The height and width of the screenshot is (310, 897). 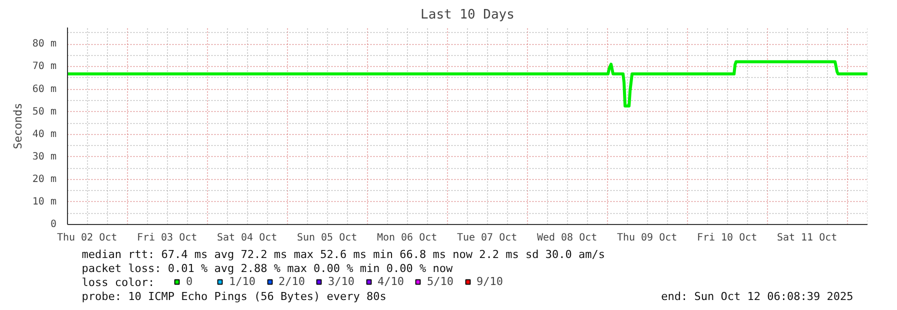 I want to click on y-tick-label: 20 m, so click(x=44, y=179).